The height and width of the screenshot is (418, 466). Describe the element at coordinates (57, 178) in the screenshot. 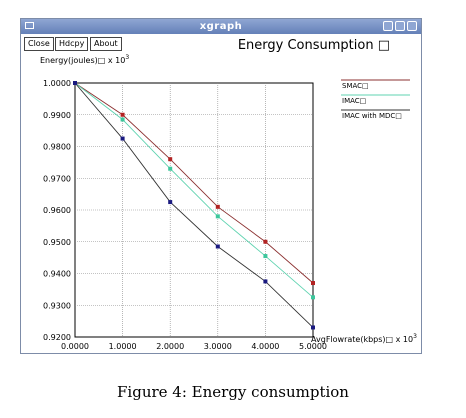

I see `y-tick-label: 0.9700` at that location.